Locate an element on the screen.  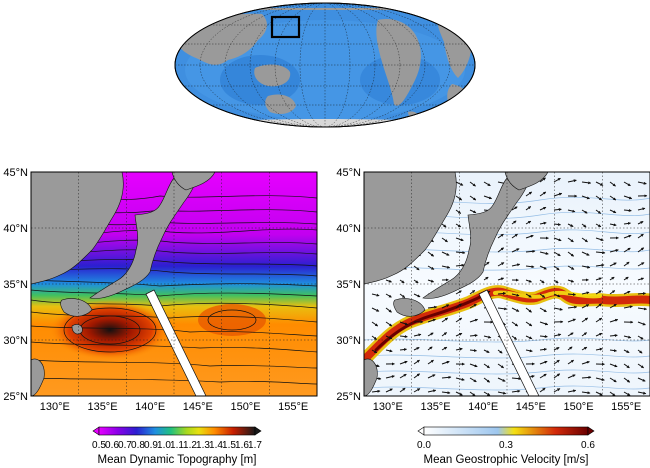
lon-label: 140°E is located at coordinates (483, 407).